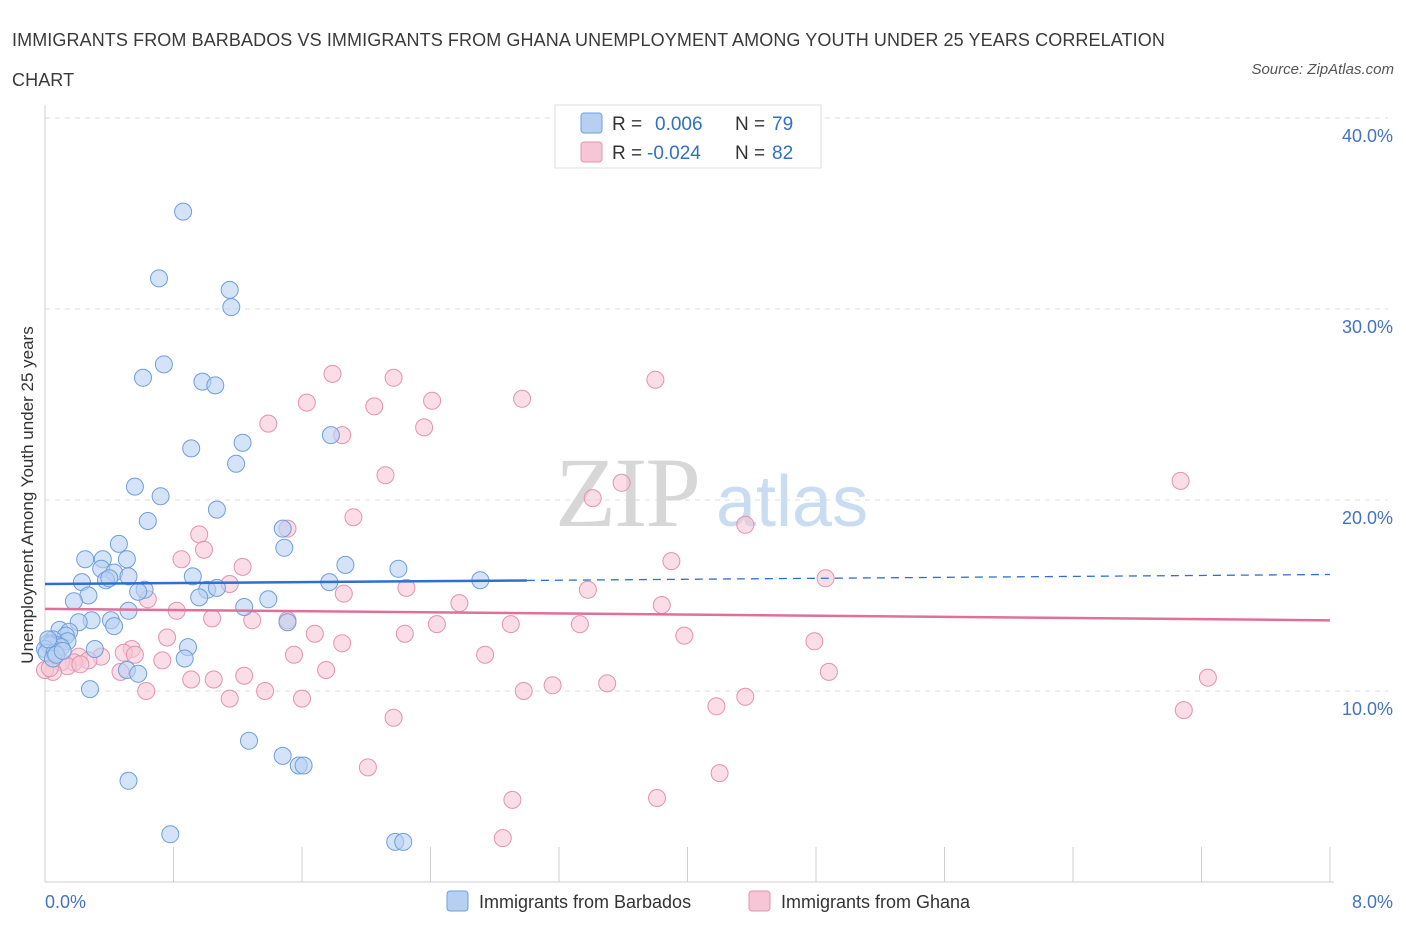 The width and height of the screenshot is (1406, 930). I want to click on trend-lines, so click(687, 597).